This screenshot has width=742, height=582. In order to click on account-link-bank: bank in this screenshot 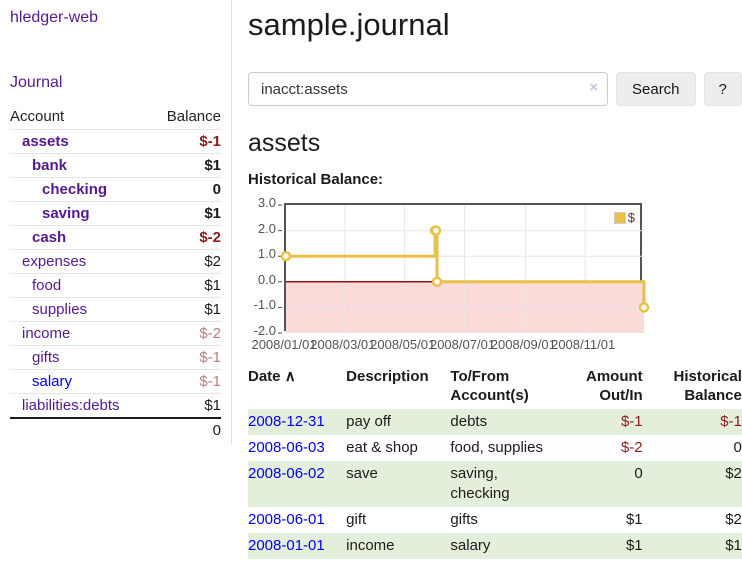, I will do `click(50, 165)`.